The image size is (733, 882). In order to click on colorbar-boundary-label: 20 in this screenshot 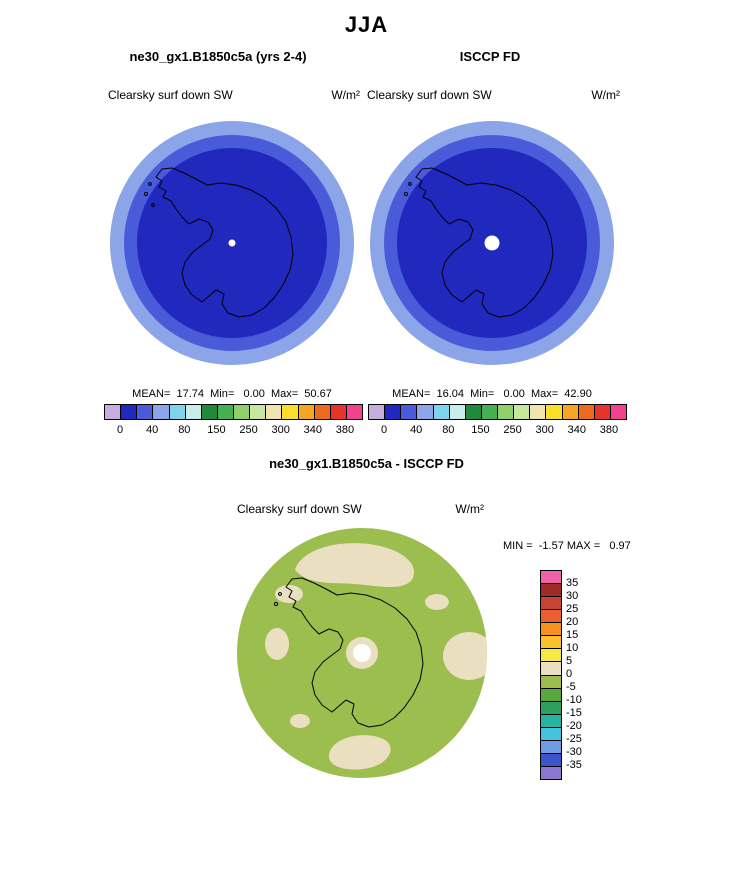, I will do `click(572, 622)`.